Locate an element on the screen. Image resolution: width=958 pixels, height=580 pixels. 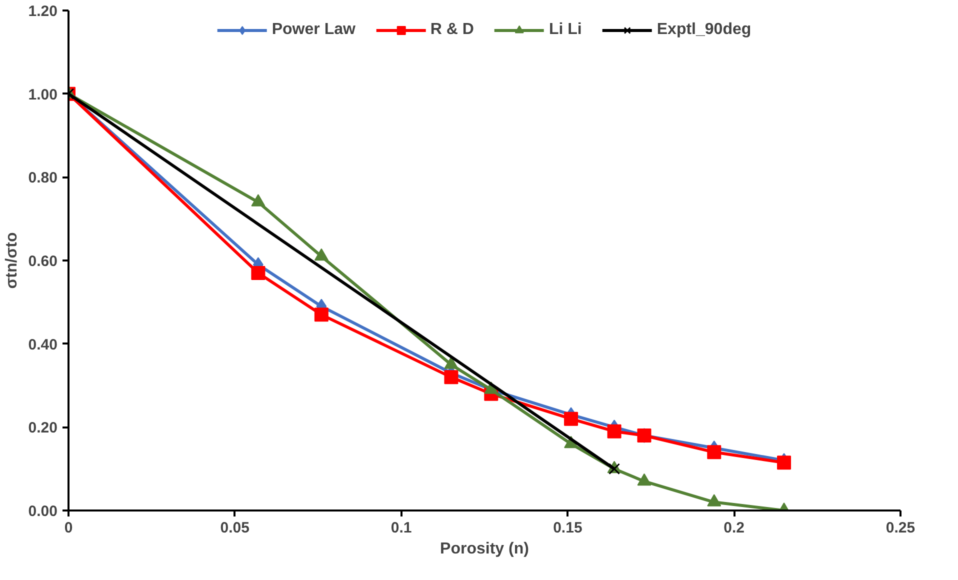
legend-label: Power Law is located at coordinates (314, 30).